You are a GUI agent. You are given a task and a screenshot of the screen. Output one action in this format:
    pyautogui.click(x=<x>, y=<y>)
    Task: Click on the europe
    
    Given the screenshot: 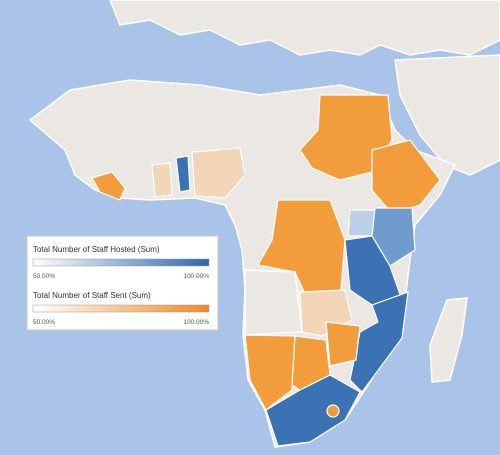 What is the action you would take?
    pyautogui.click(x=304, y=28)
    